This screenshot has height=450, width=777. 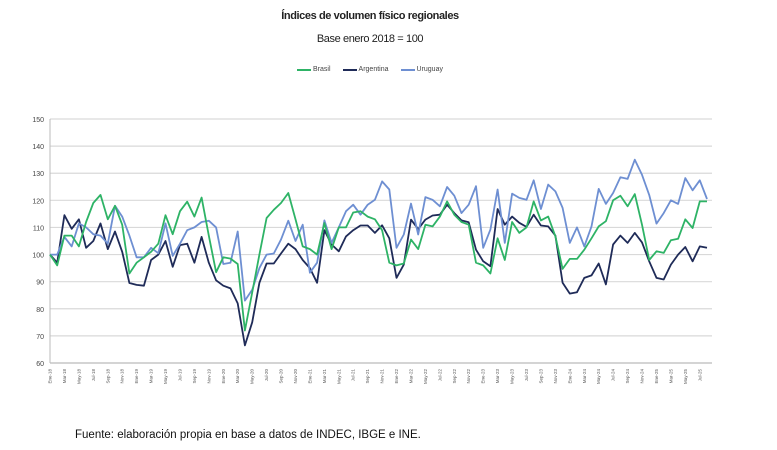 I want to click on x-tick-label: Mar-22, so click(x=410, y=376).